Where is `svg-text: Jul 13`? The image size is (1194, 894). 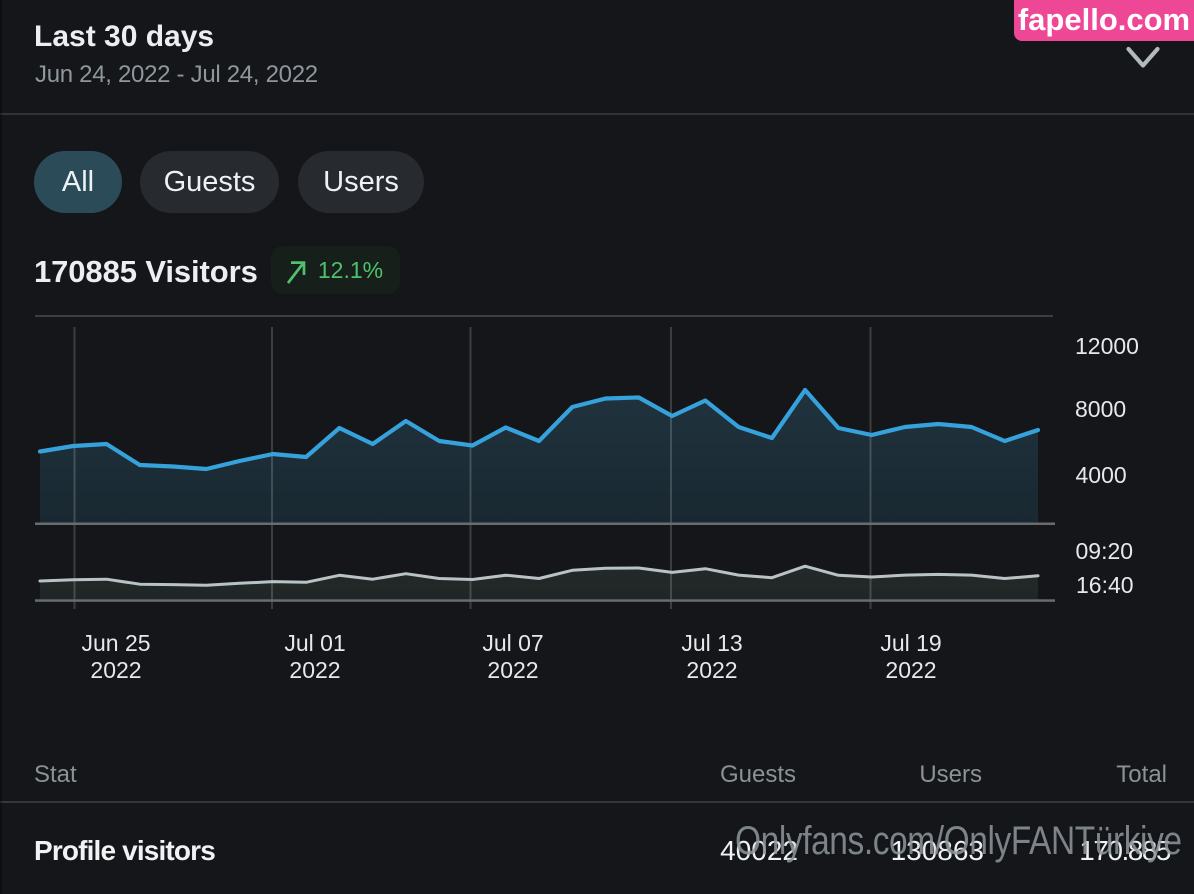 svg-text: Jul 13 is located at coordinates (711, 643).